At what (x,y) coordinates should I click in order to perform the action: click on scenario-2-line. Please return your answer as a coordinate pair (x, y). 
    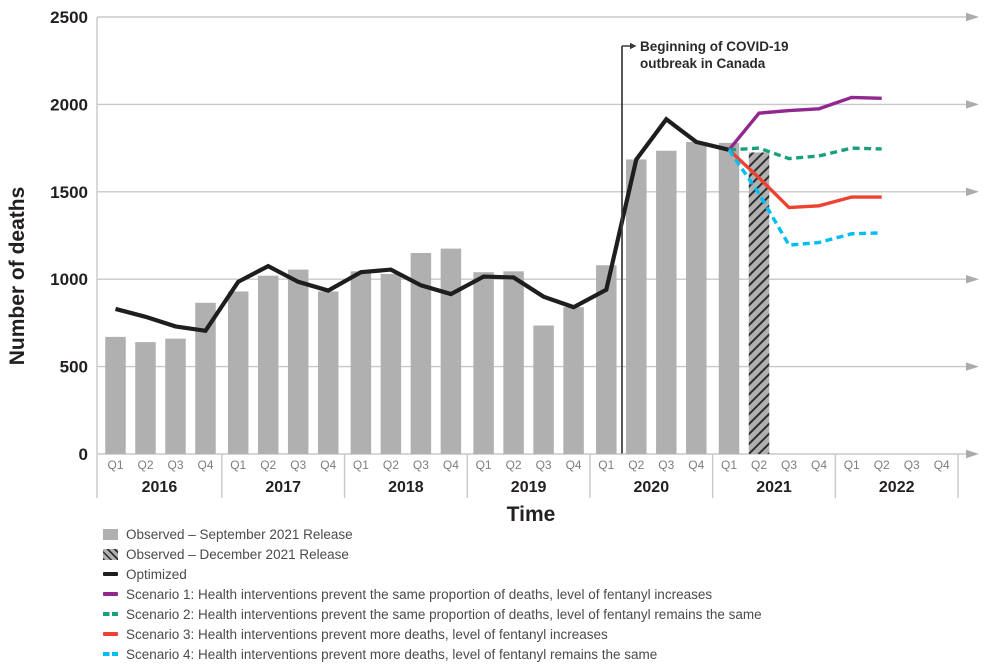
    Looking at the image, I should click on (805, 153).